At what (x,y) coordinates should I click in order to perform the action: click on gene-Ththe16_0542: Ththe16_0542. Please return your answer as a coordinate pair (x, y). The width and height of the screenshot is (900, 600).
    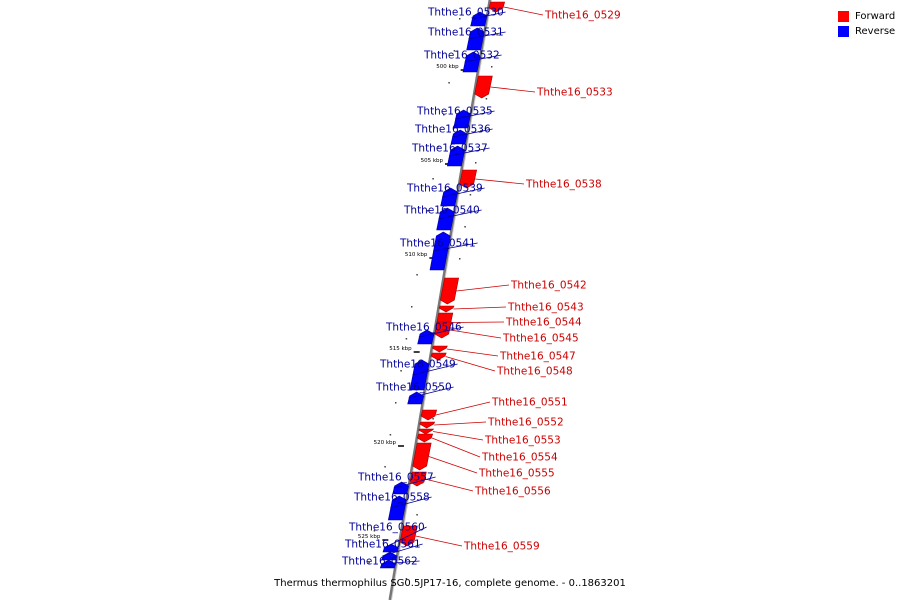
    Looking at the image, I should click on (513, 291).